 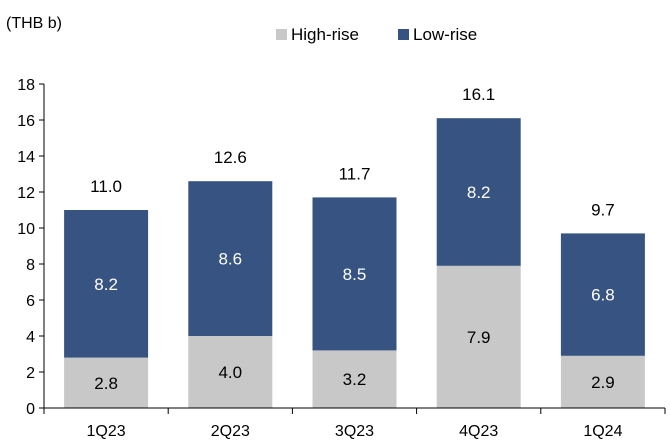 What do you see at coordinates (30, 301) in the screenshot?
I see `y-tick-label: 6` at bounding box center [30, 301].